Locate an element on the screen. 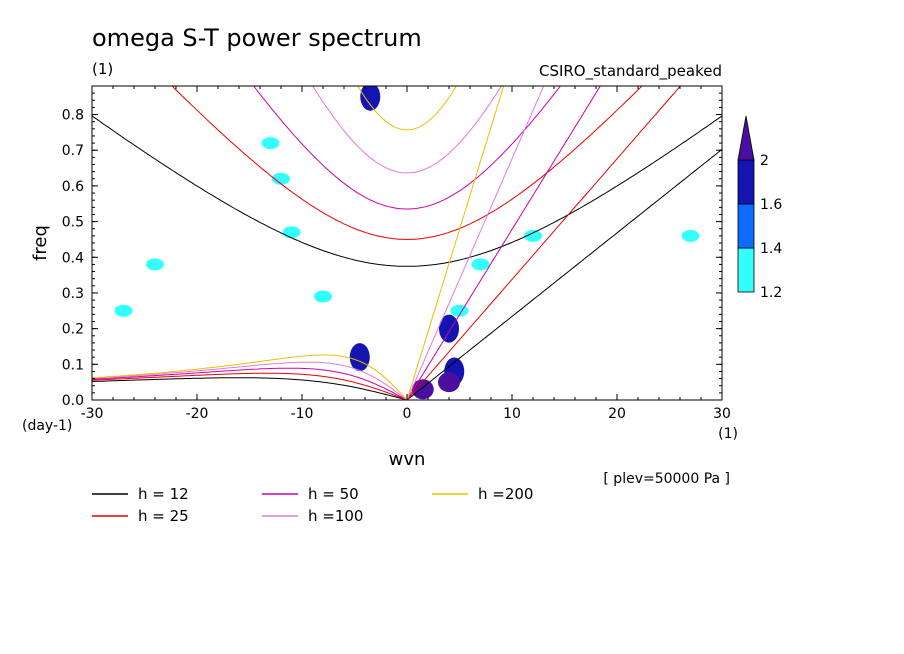 The width and height of the screenshot is (904, 654). y-tick-label: 0.6 is located at coordinates (73, 187).